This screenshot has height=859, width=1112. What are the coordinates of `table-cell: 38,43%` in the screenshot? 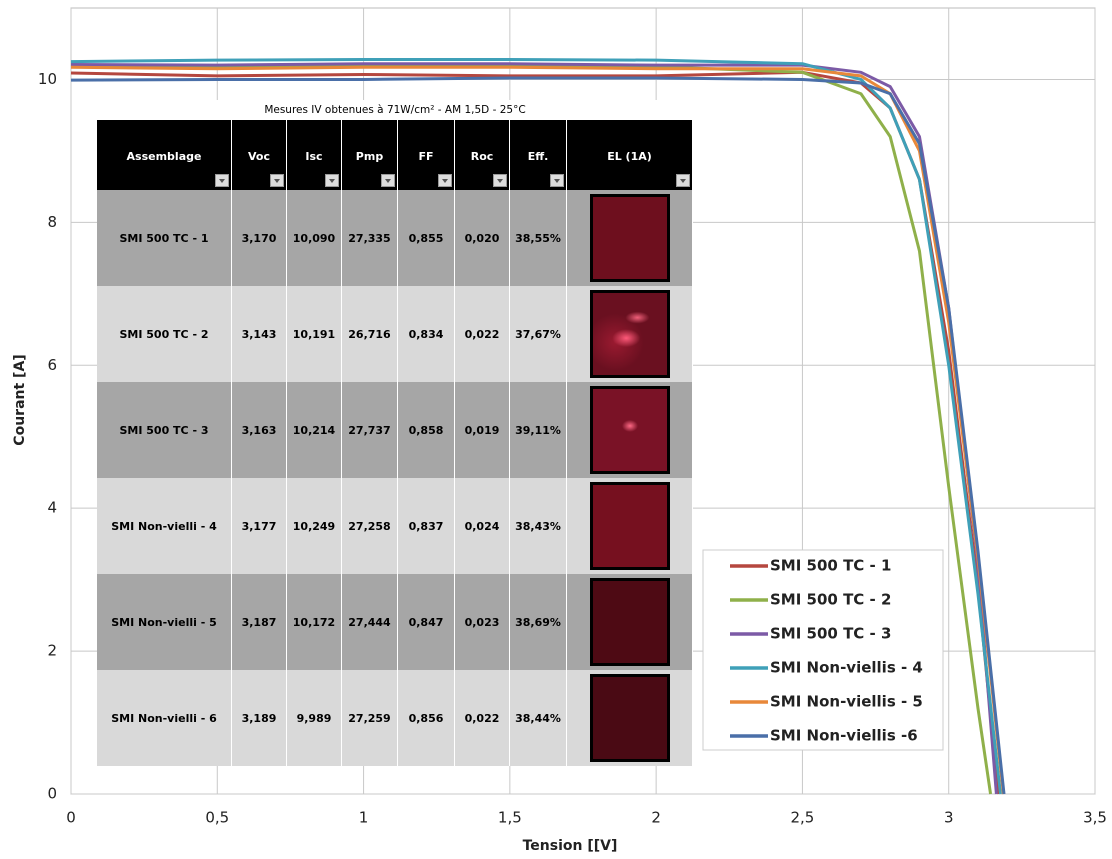 It's located at (538, 526).